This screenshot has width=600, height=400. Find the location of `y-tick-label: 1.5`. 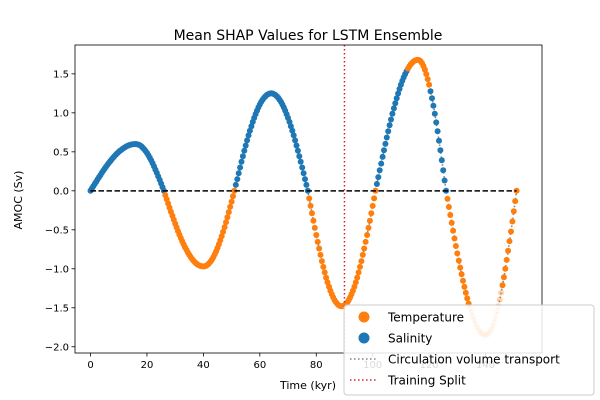

y-tick-label: 1.5 is located at coordinates (61, 74).